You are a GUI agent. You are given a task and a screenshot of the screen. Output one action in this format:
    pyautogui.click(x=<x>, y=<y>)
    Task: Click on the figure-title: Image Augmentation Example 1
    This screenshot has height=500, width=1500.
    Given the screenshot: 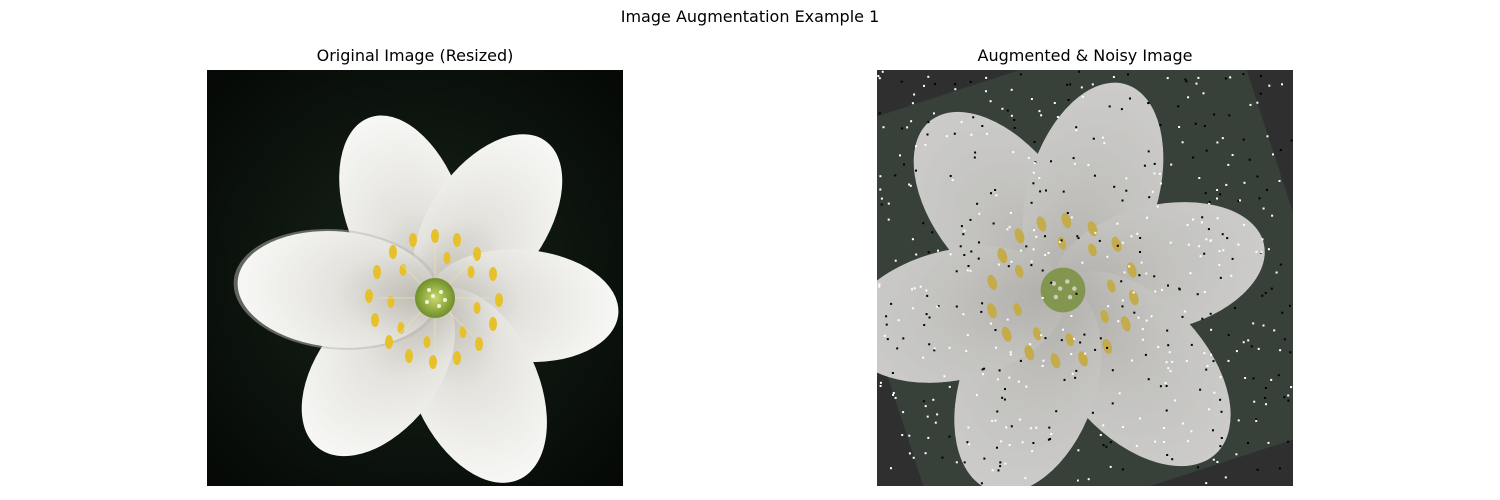 What is the action you would take?
    pyautogui.click(x=750, y=16)
    